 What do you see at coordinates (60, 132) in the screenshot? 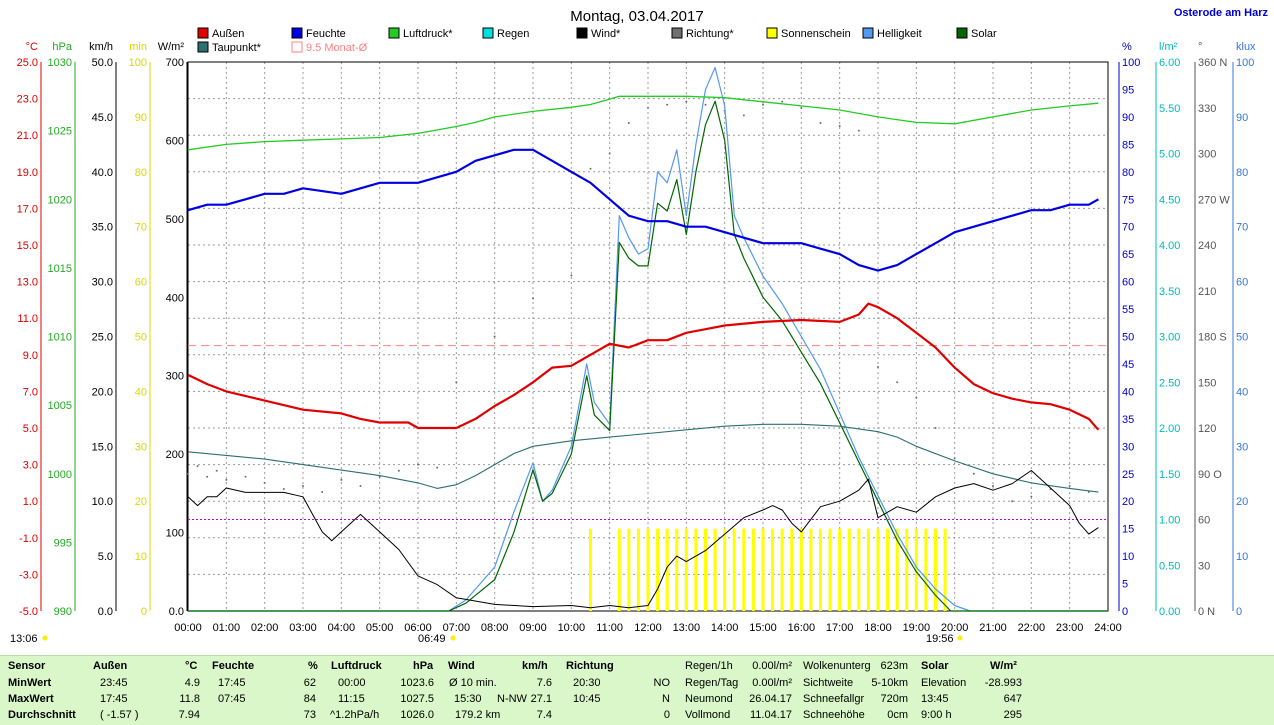
I see `axis-tick-pressure: 1025` at bounding box center [60, 132].